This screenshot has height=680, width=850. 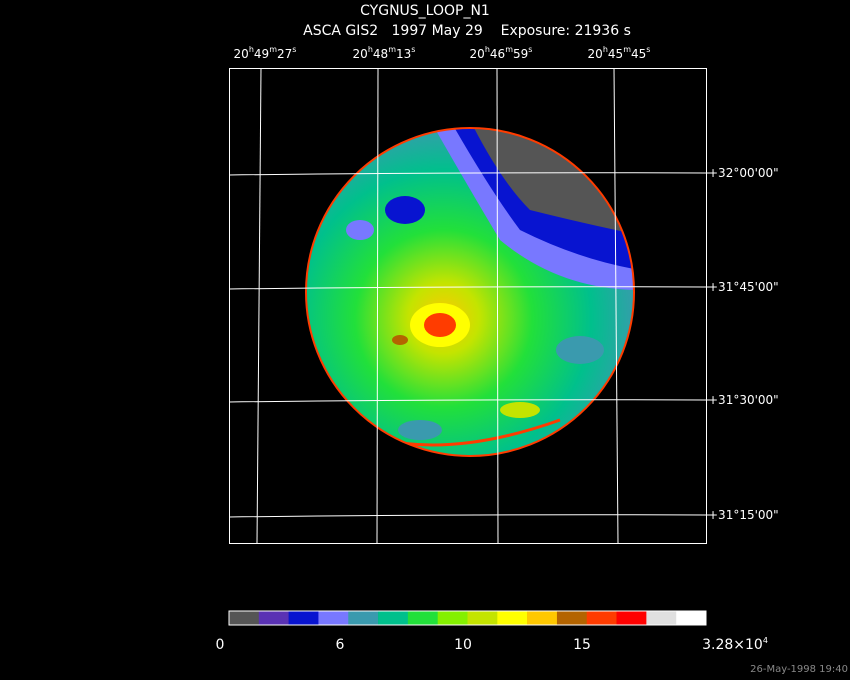 I want to click on ra-label: 20h48m13s, so click(x=384, y=53).